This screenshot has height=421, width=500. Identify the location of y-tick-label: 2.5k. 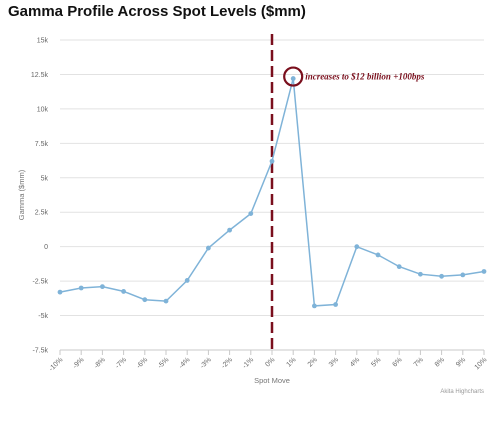
(42, 213).